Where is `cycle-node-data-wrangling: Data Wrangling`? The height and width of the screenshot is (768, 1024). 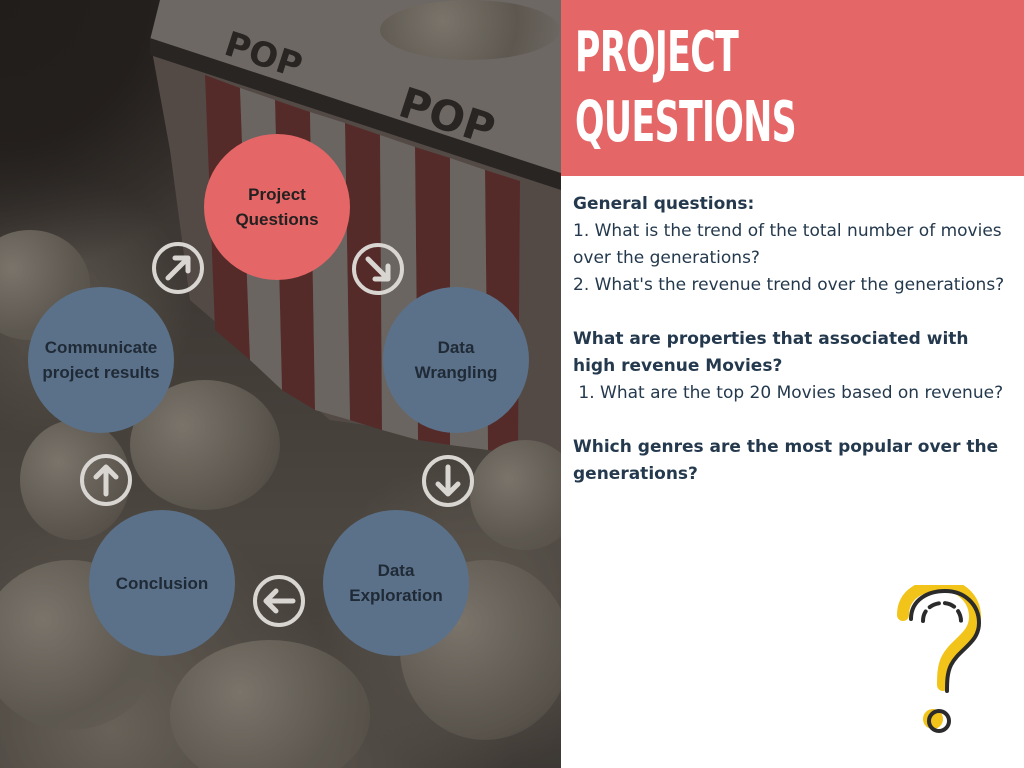
cycle-node-data-wrangling: Data Wrangling is located at coordinates (456, 360).